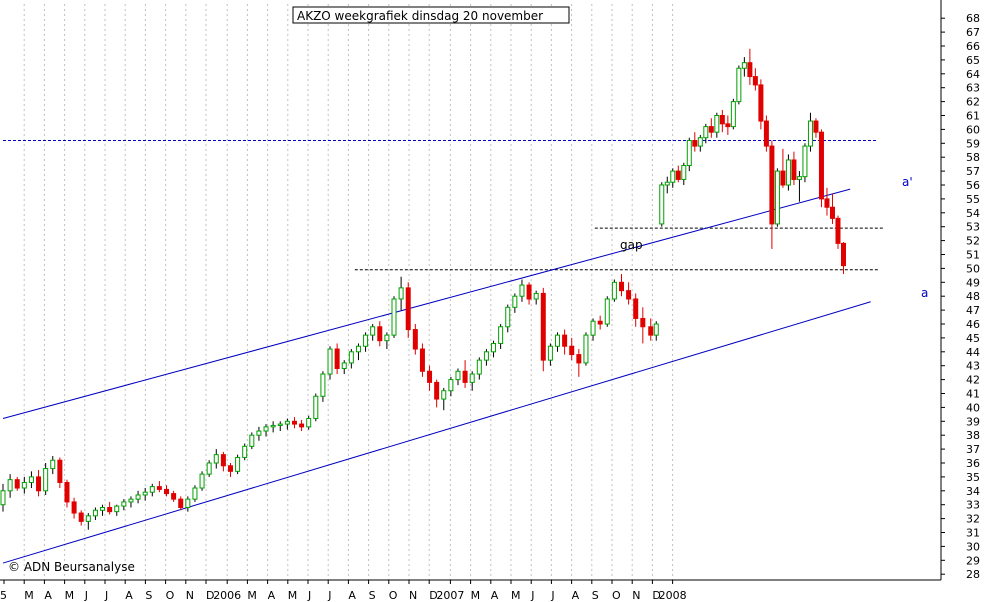 Image resolution: width=985 pixels, height=602 pixels. Describe the element at coordinates (973, 435) in the screenshot. I see `y-tick-label: 38` at that location.